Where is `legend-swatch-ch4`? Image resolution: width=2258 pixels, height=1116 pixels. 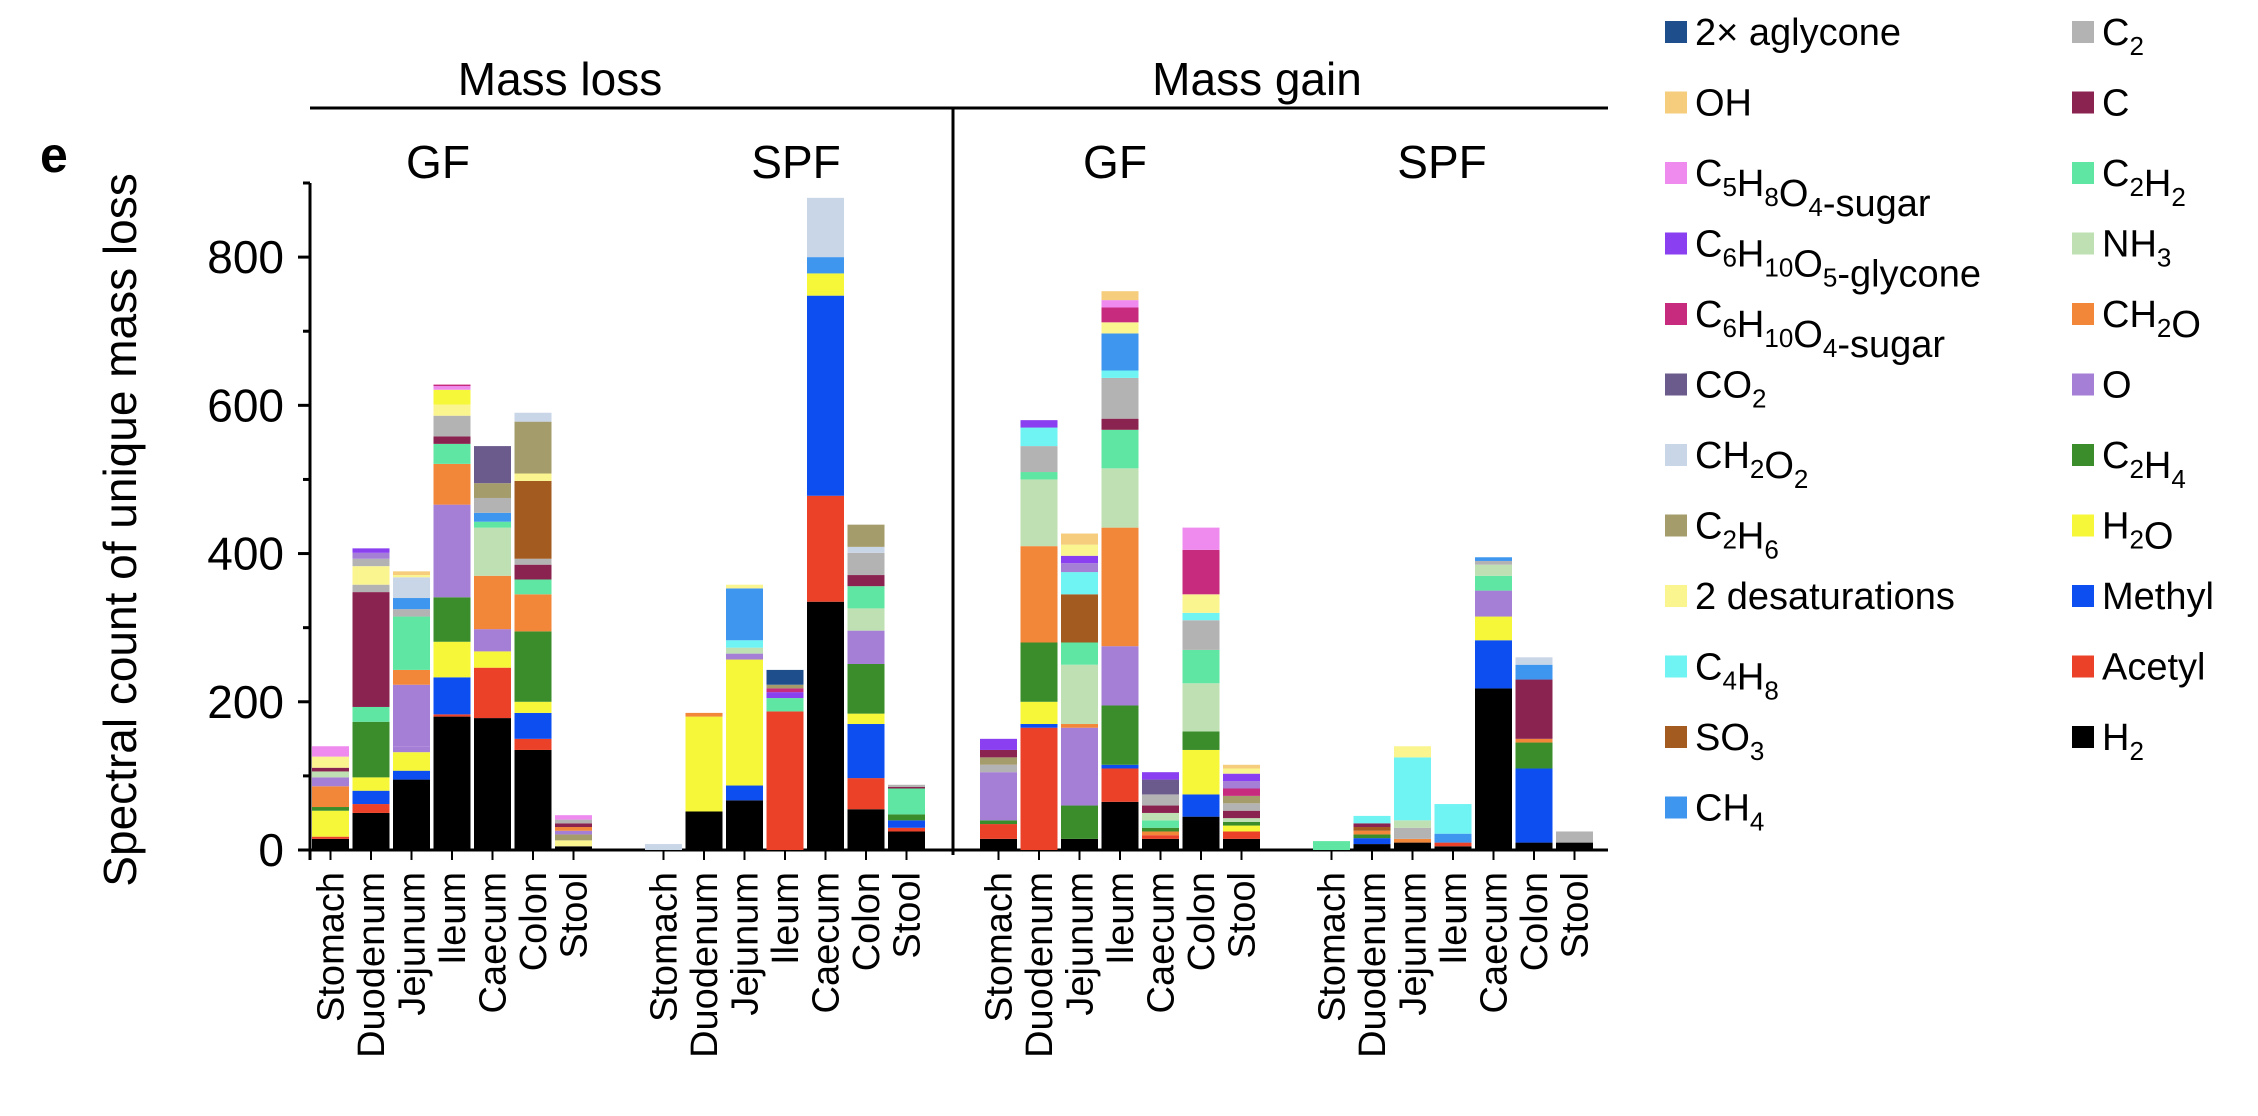 legend-swatch-ch4 is located at coordinates (1676, 807).